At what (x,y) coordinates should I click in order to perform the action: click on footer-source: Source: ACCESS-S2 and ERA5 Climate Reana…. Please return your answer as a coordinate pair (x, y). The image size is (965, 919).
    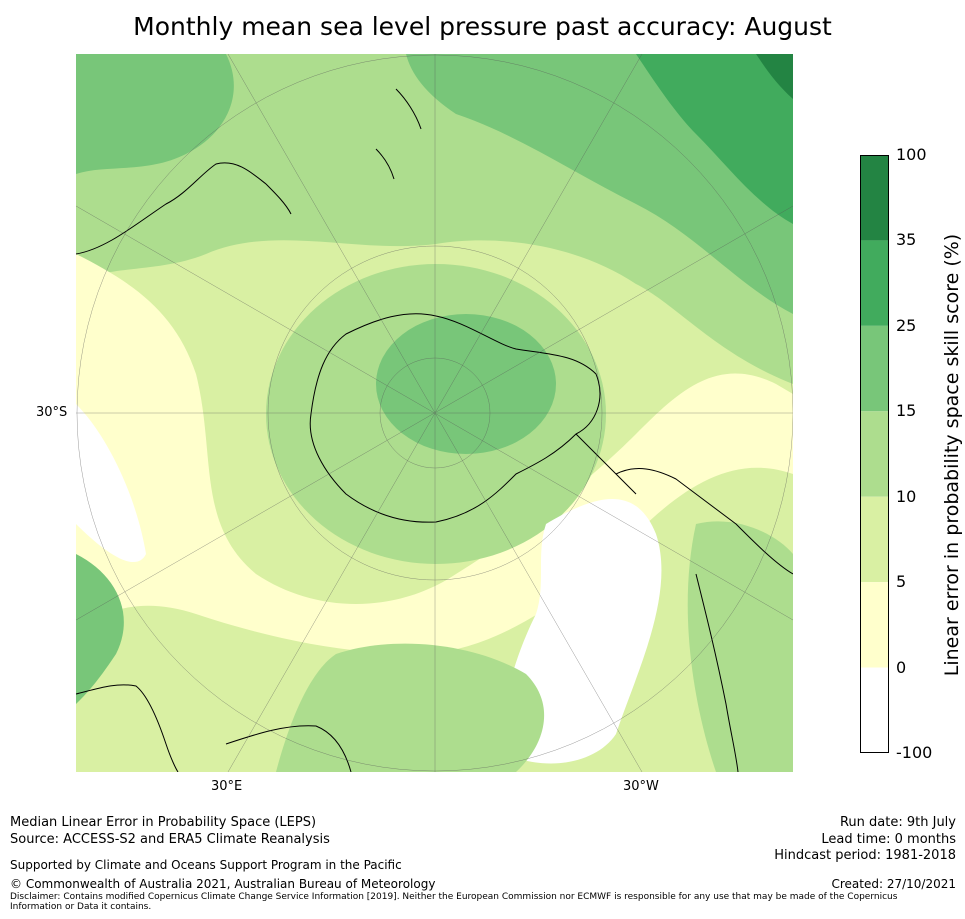
    Looking at the image, I should click on (170, 839).